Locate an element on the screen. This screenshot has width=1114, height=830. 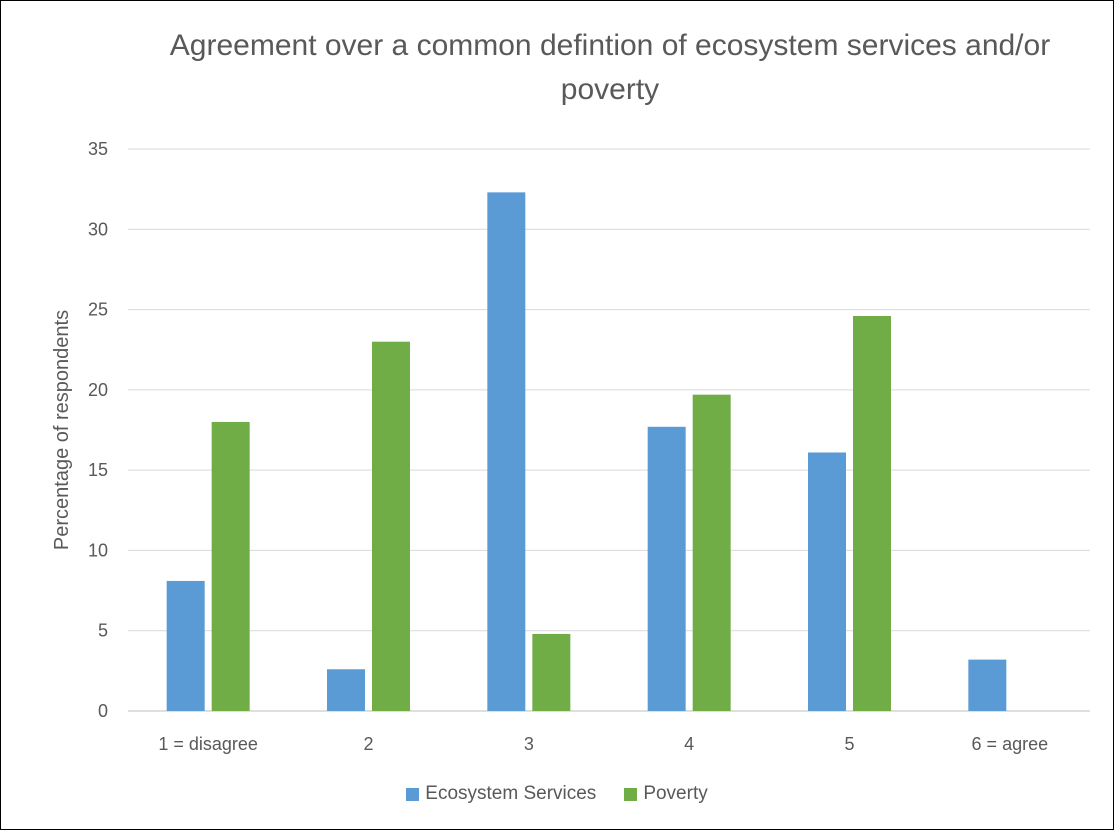
x-axis-ticks: 1 = disagree 2 3 4 5 6 = agree is located at coordinates (603, 744).